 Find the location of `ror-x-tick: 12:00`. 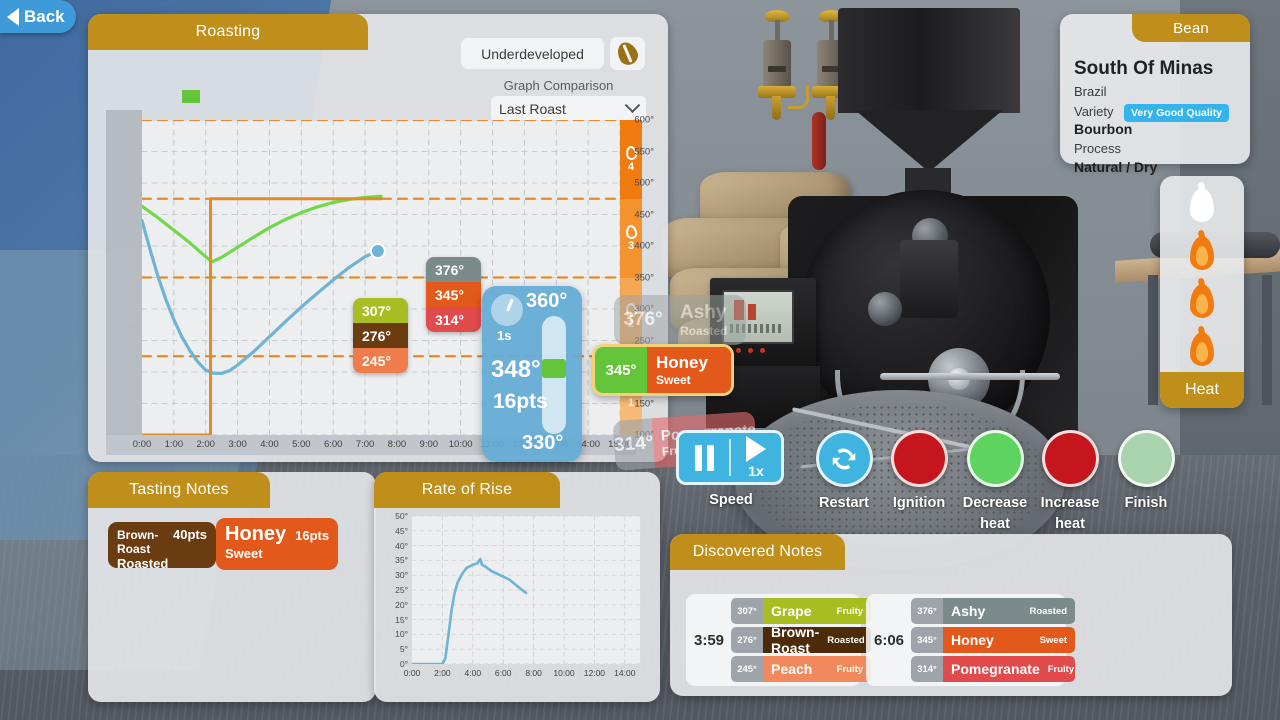

ror-x-tick: 12:00 is located at coordinates (594, 673).